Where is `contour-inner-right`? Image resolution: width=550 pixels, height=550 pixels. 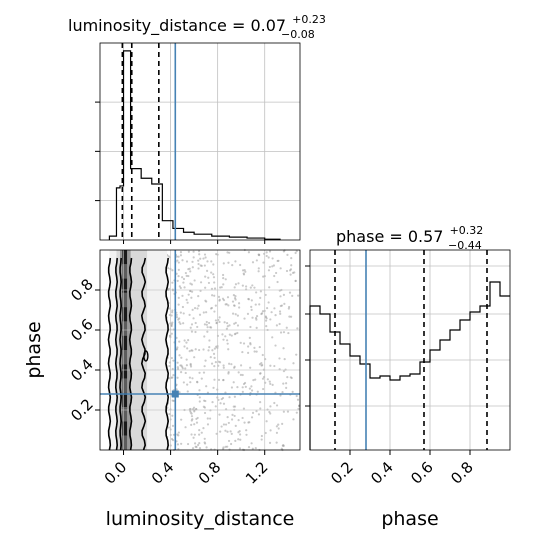 contour-inner-right is located at coordinates (130, 354).